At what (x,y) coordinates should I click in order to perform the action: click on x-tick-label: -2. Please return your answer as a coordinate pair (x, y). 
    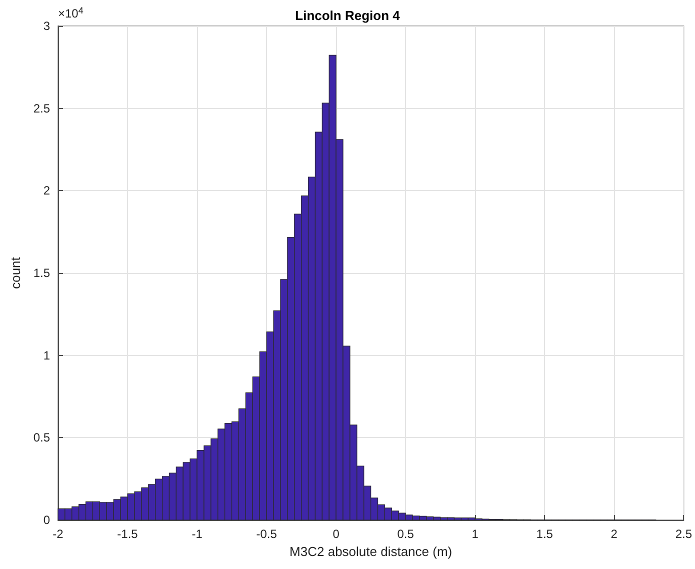
    Looking at the image, I should click on (58, 534).